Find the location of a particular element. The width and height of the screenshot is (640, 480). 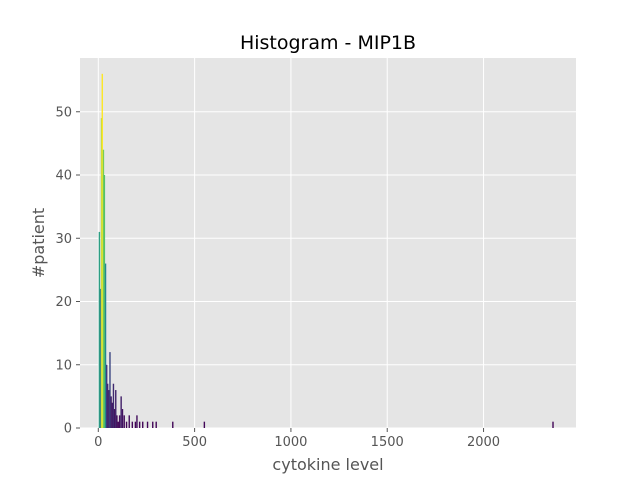

x-tick-label: 0 is located at coordinates (98, 442).